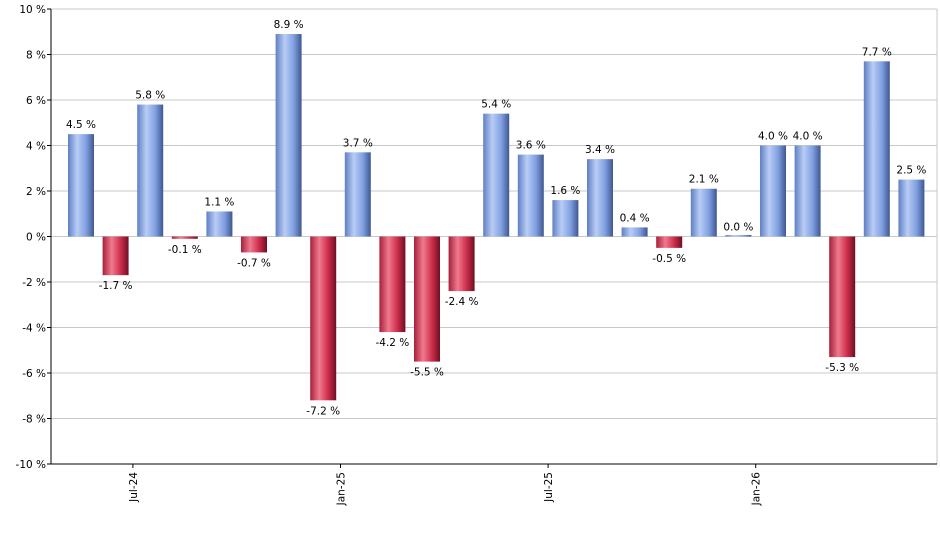  I want to click on data-label: 5.8 %, so click(150, 96).